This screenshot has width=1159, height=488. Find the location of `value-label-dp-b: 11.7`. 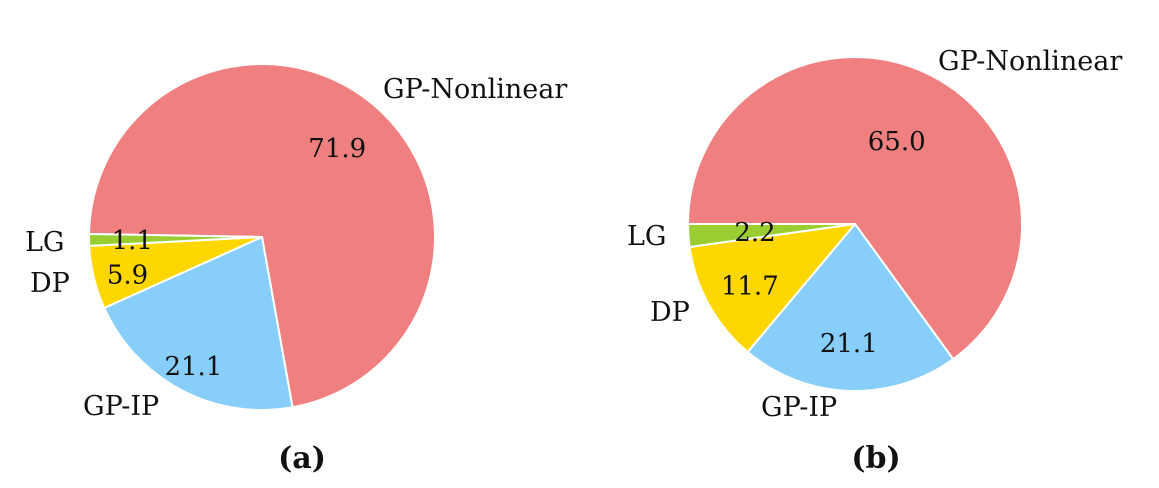

value-label-dp-b: 11.7 is located at coordinates (750, 286).